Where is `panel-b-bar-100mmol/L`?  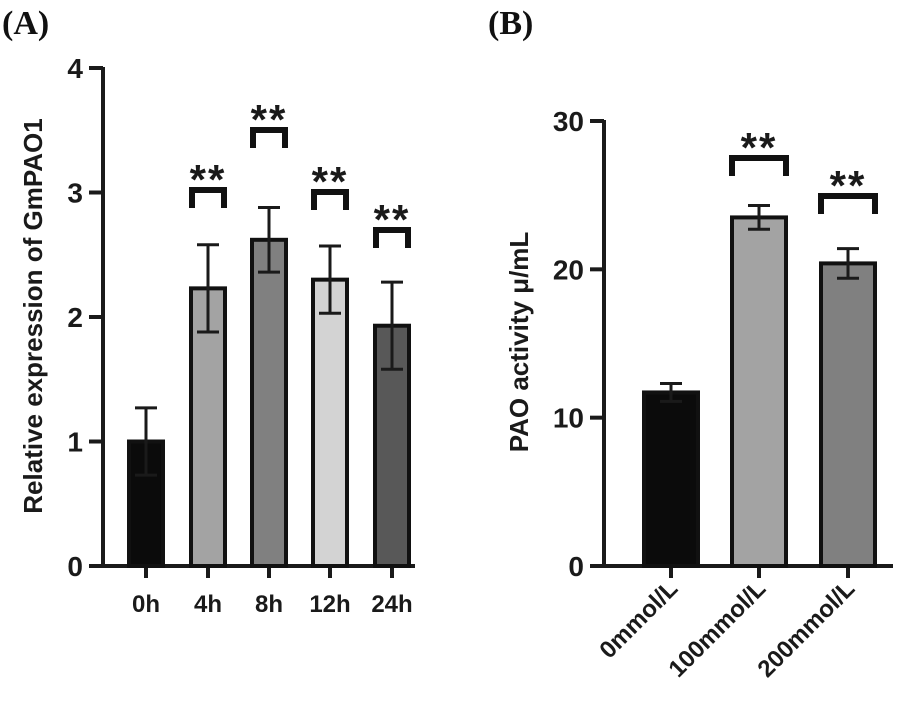 panel-b-bar-100mmol/L is located at coordinates (759, 392).